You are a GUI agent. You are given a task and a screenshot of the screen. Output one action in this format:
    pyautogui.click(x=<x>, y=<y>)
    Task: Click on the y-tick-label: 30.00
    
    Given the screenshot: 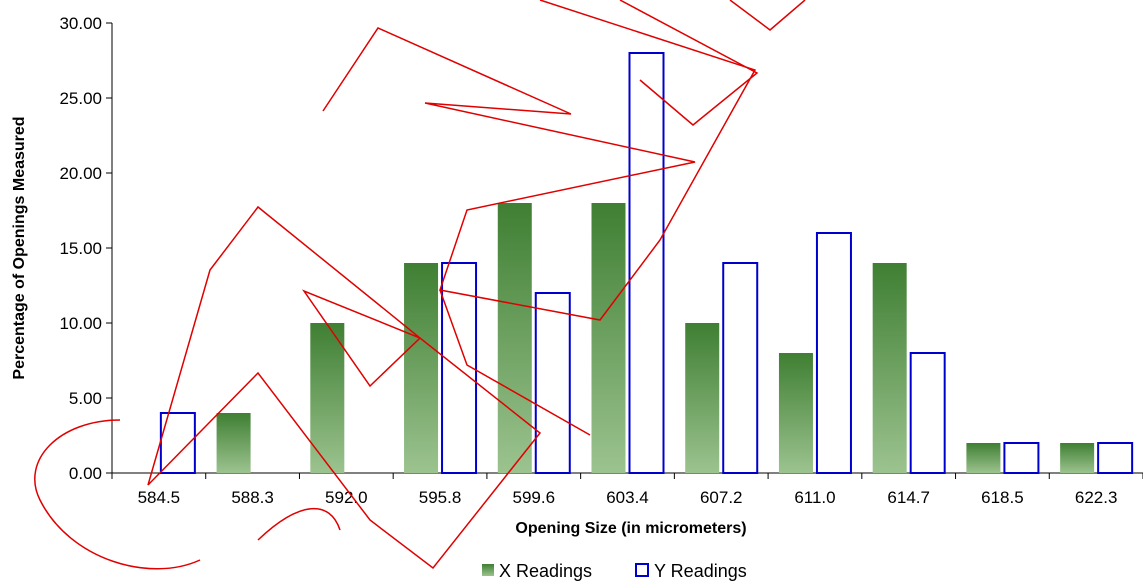 What is the action you would take?
    pyautogui.click(x=80, y=23)
    